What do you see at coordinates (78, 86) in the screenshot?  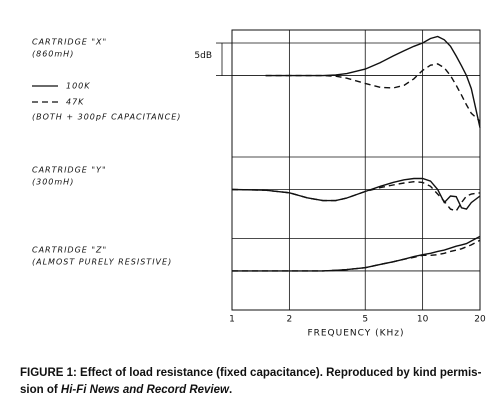 I see `legend-label: 100K` at bounding box center [78, 86].